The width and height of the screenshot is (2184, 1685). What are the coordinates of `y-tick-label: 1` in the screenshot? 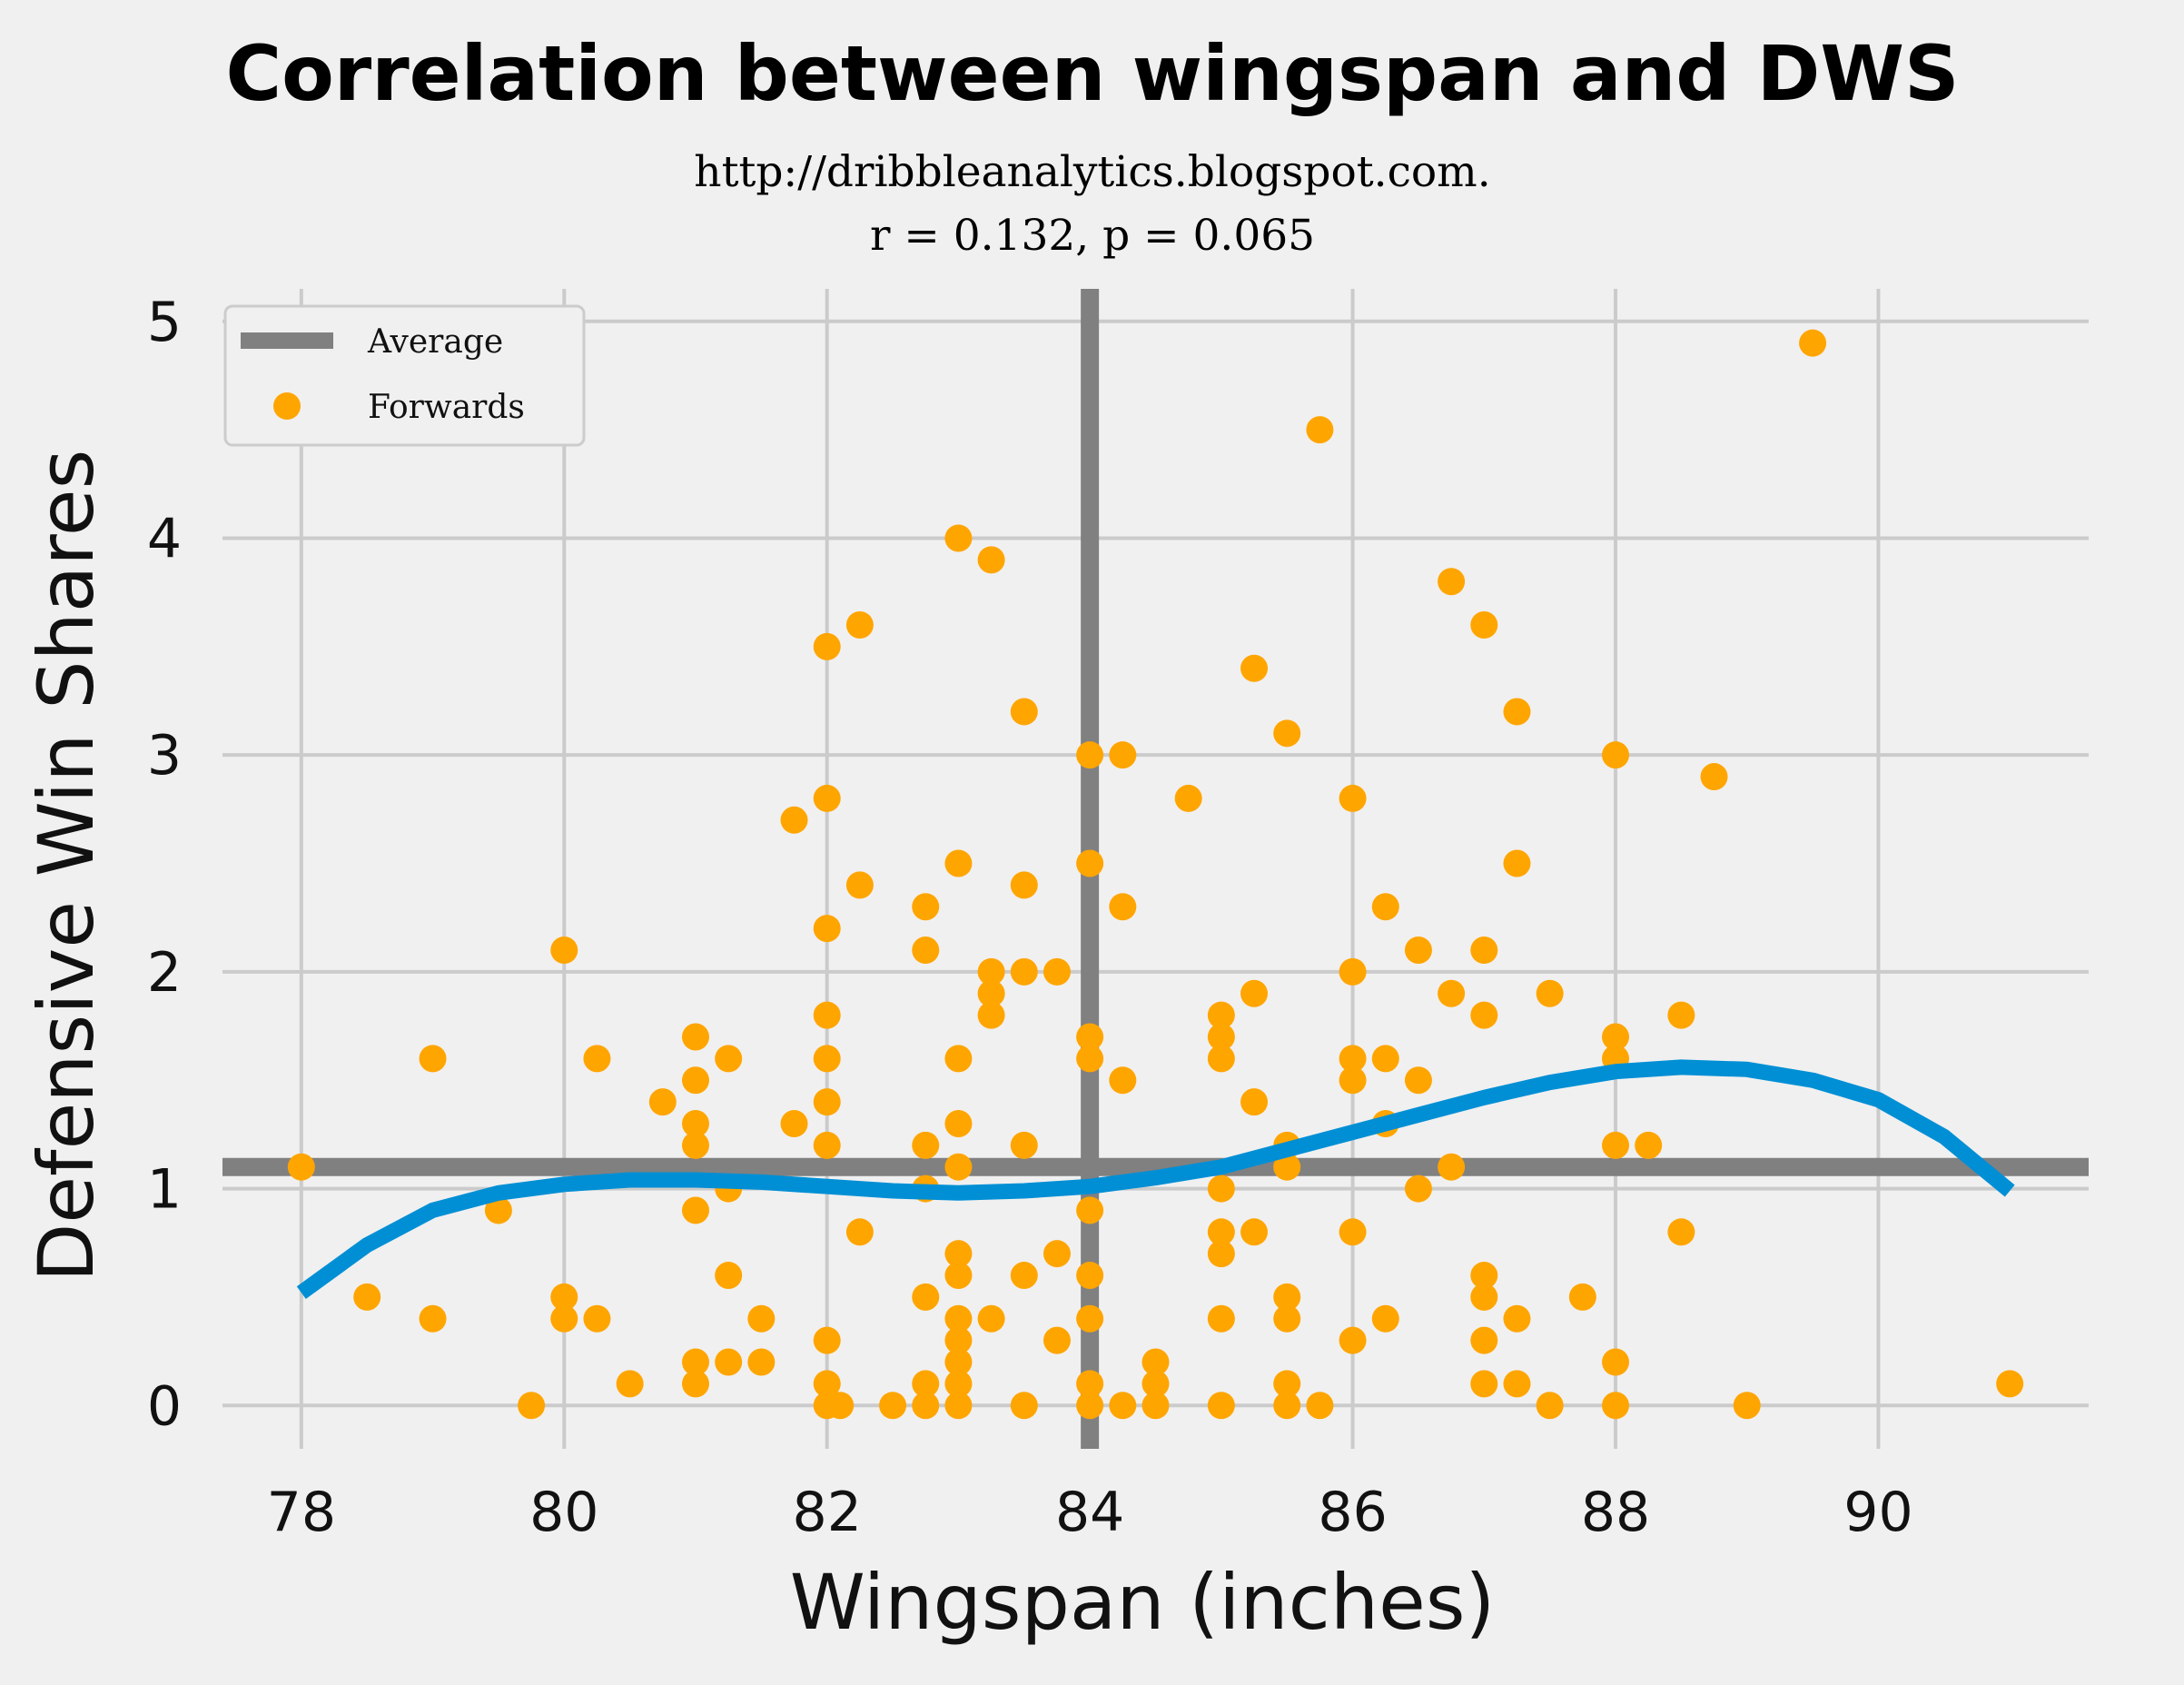 It's located at (165, 1190).